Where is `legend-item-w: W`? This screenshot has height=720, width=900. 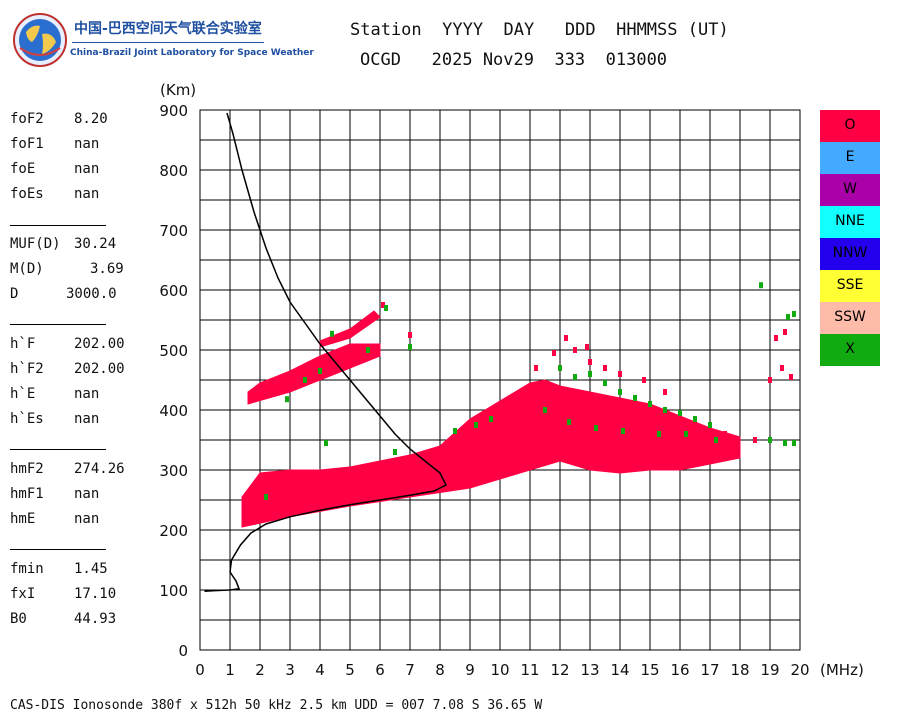 legend-item-w: W is located at coordinates (850, 190).